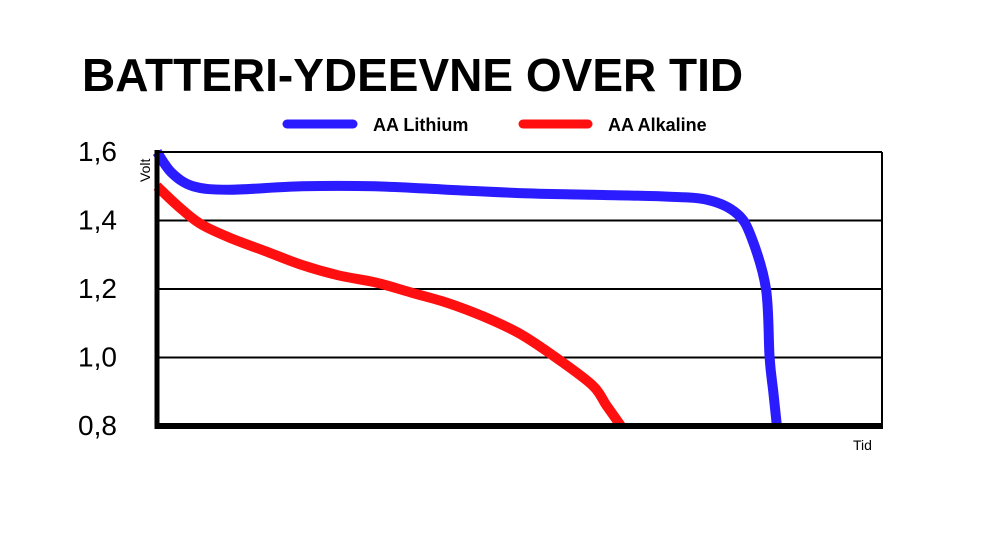 This screenshot has width=1000, height=542. Describe the element at coordinates (494, 125) in the screenshot. I see `legend: AA Lithium AA Alkaline` at that location.